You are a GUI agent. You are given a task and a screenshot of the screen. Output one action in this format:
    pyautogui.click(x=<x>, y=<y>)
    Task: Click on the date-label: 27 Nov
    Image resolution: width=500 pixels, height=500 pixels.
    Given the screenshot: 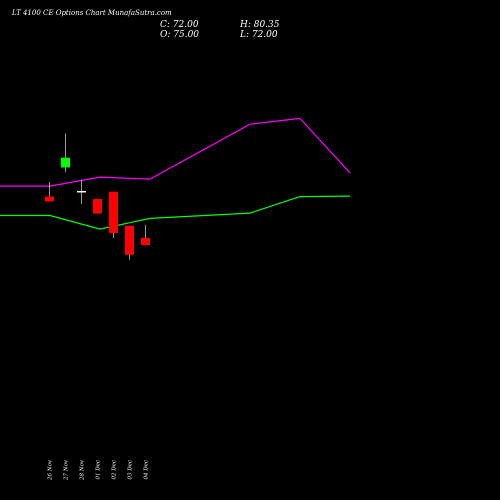 What is the action you would take?
    pyautogui.click(x=67, y=470)
    